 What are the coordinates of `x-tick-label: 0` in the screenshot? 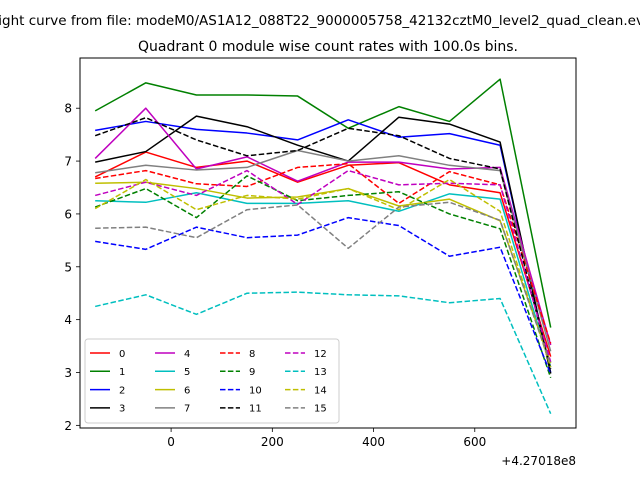 It's located at (171, 442).